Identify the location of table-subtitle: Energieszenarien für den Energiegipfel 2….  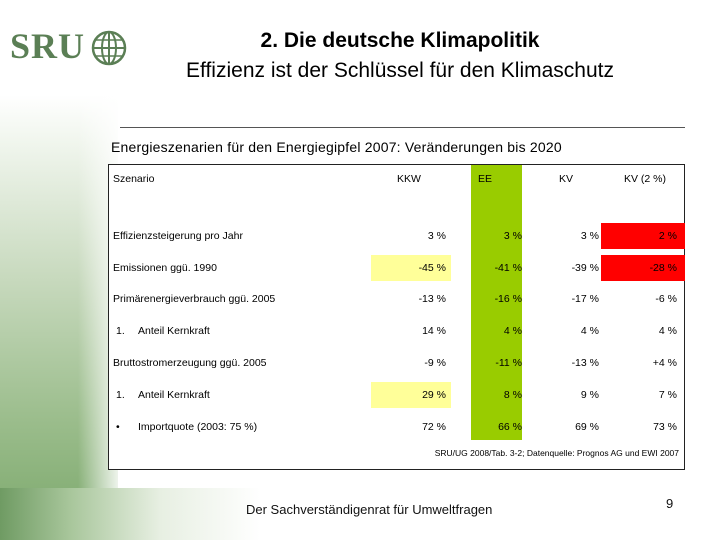
(336, 147).